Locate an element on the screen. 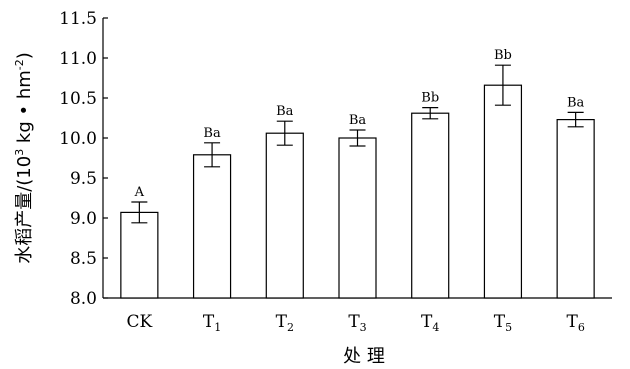  y-axis-title: 水稻产量/(103 kg • hm-2) is located at coordinates (24, 158).